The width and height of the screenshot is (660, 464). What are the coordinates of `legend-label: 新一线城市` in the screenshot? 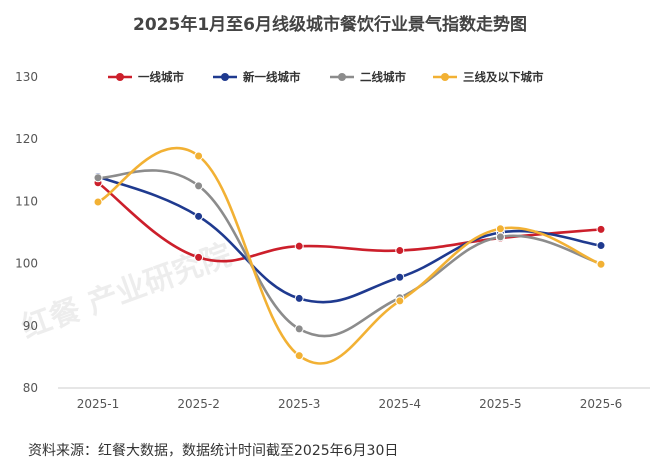 It's located at (272, 77).